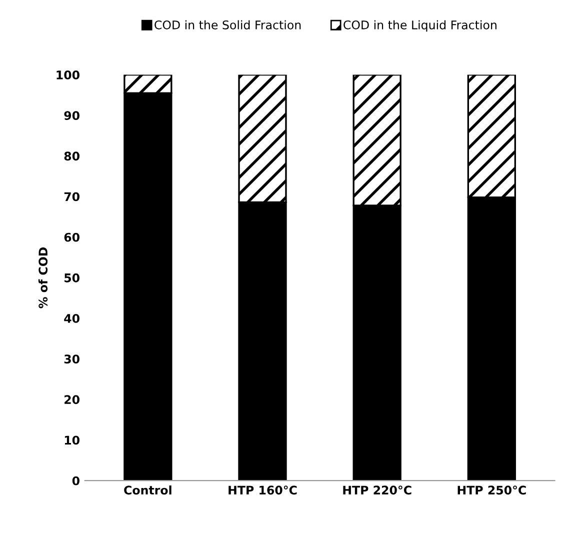 This screenshot has height=534, width=566. Describe the element at coordinates (262, 490) in the screenshot. I see `x-tick-label: HTP 160°C` at that location.